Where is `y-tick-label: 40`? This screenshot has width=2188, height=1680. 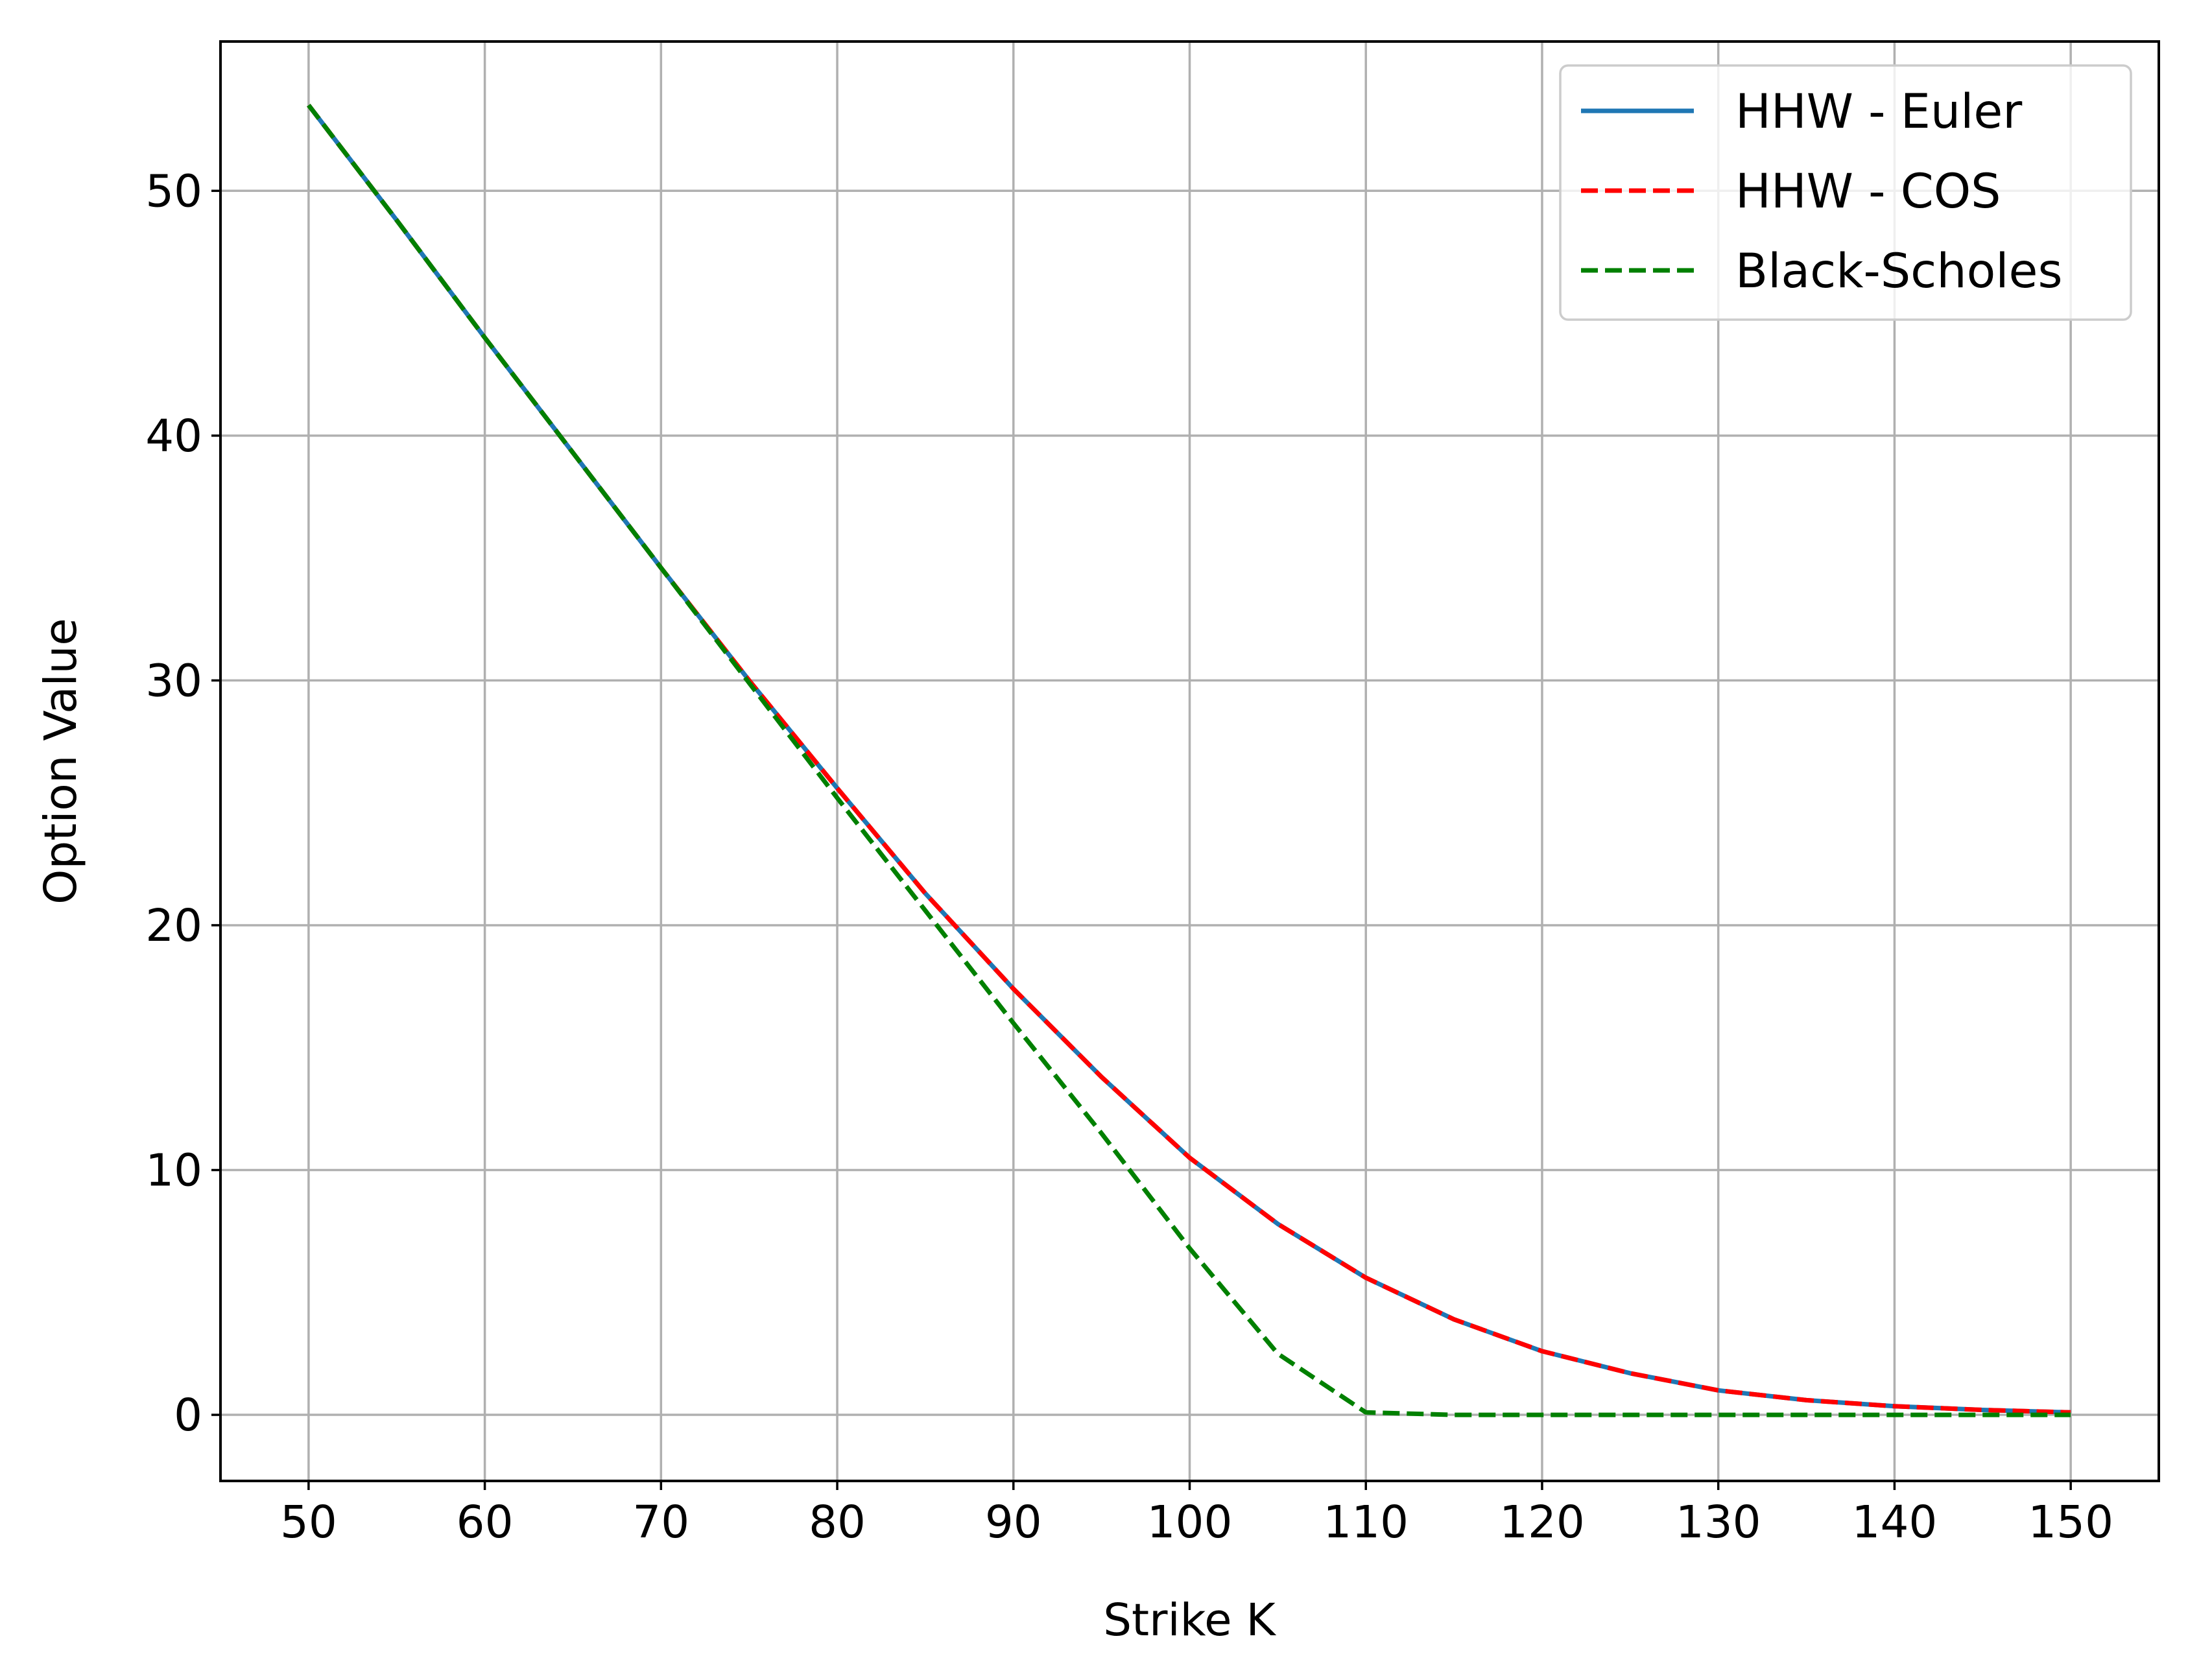
y-tick-label: 40 is located at coordinates (173, 436).